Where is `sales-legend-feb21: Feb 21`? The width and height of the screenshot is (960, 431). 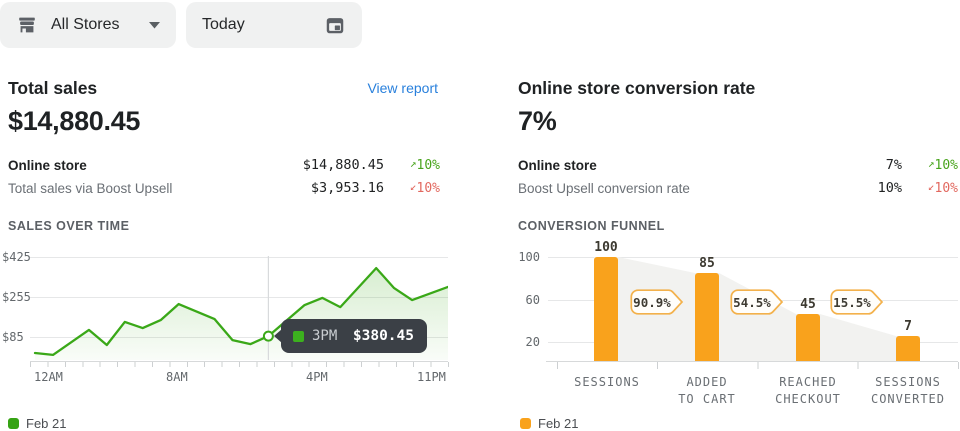 sales-legend-feb21: Feb 21 is located at coordinates (37, 423).